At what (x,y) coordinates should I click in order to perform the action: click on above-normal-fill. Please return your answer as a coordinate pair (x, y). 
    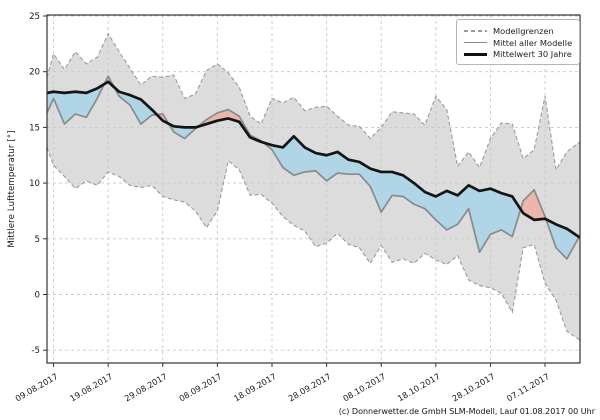
    Looking at the image, I should click on (230, 126).